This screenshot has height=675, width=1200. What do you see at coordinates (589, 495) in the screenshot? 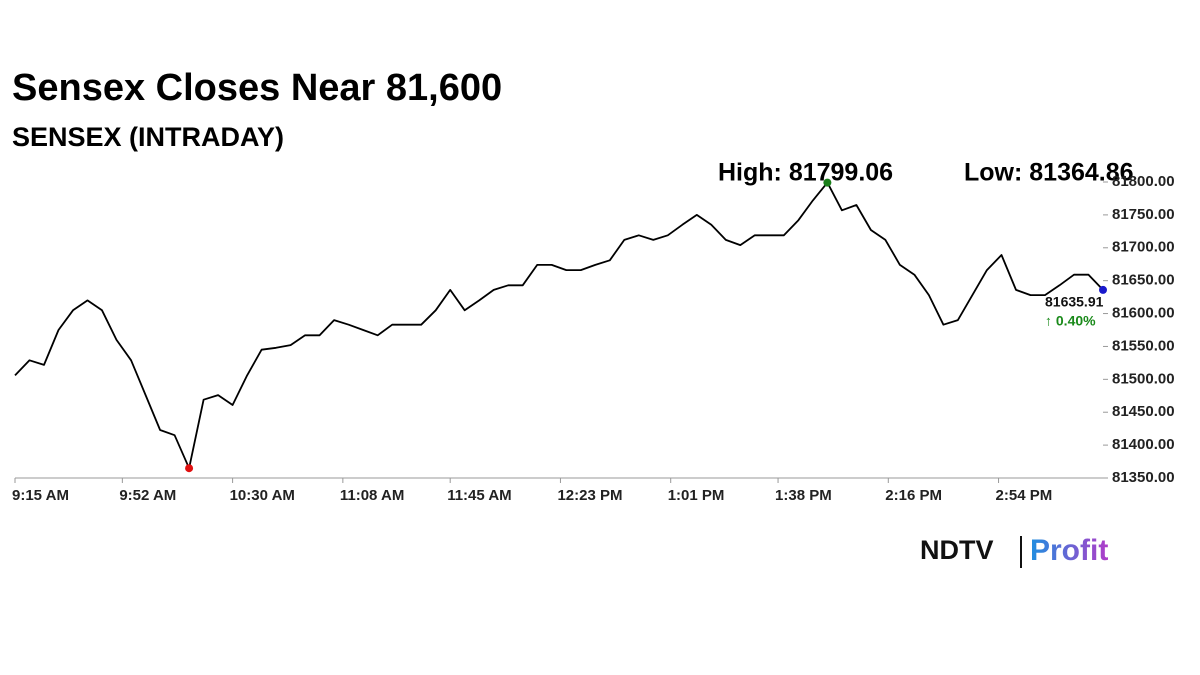
I see `x-tick-label: 12:23 PM` at bounding box center [589, 495].